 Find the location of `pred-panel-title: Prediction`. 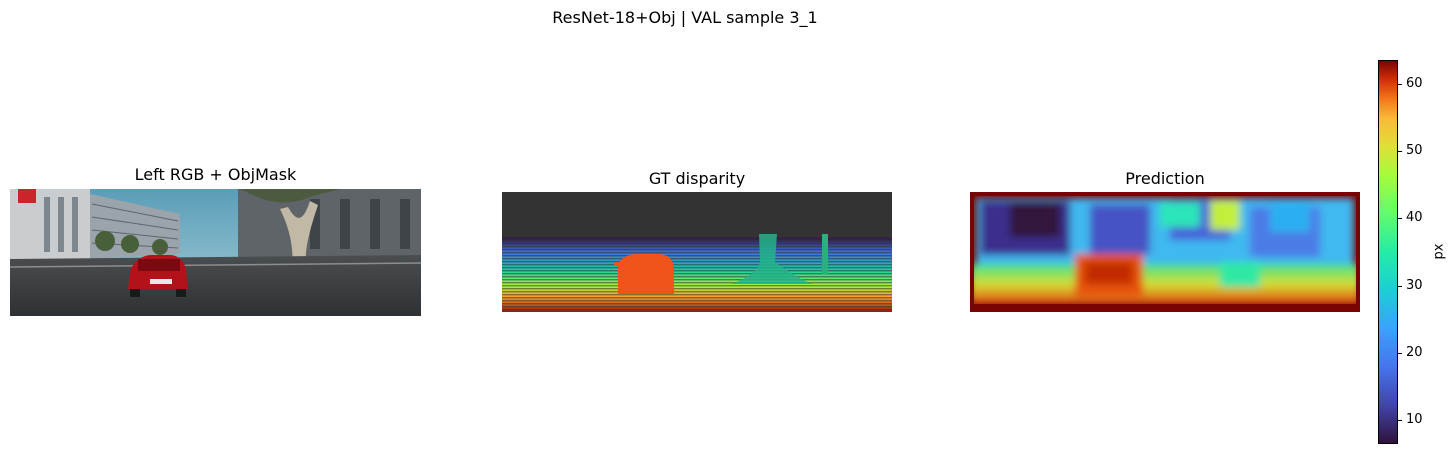

pred-panel-title: Prediction is located at coordinates (1165, 178).